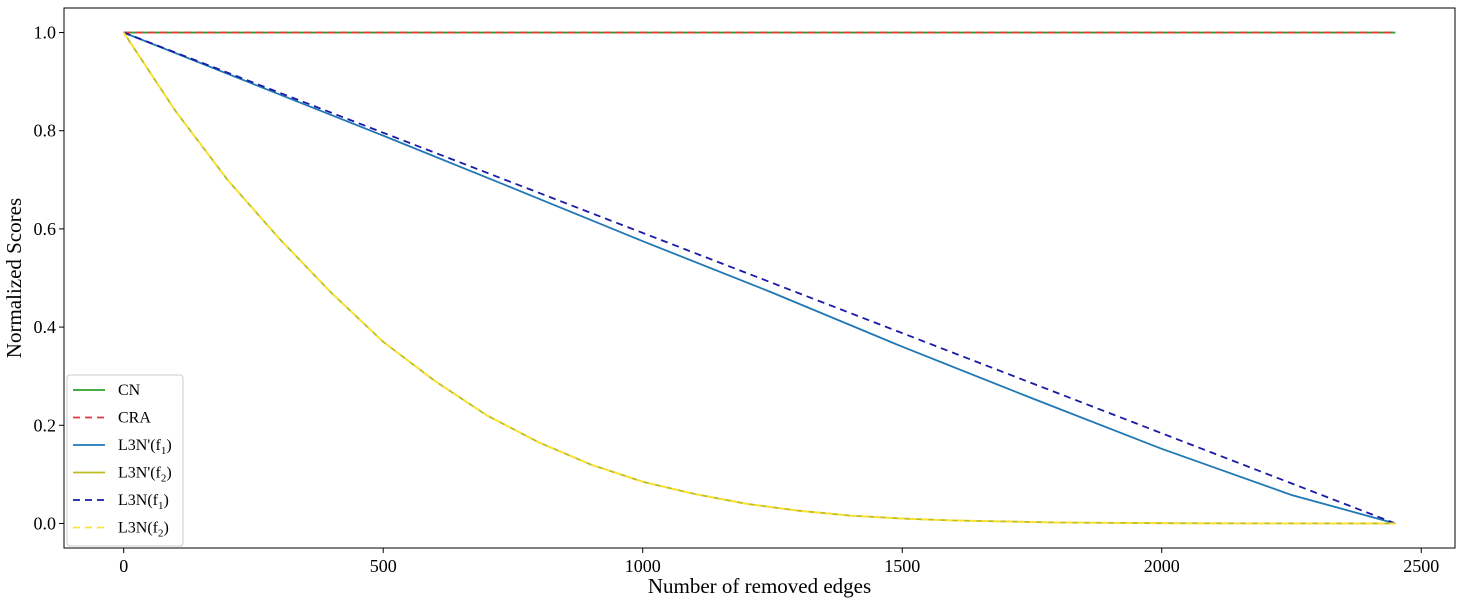 This screenshot has height=603, width=1461. Describe the element at coordinates (779, 562) in the screenshot. I see `x-axis: 0 500 1000 1500 2000 2500` at that location.